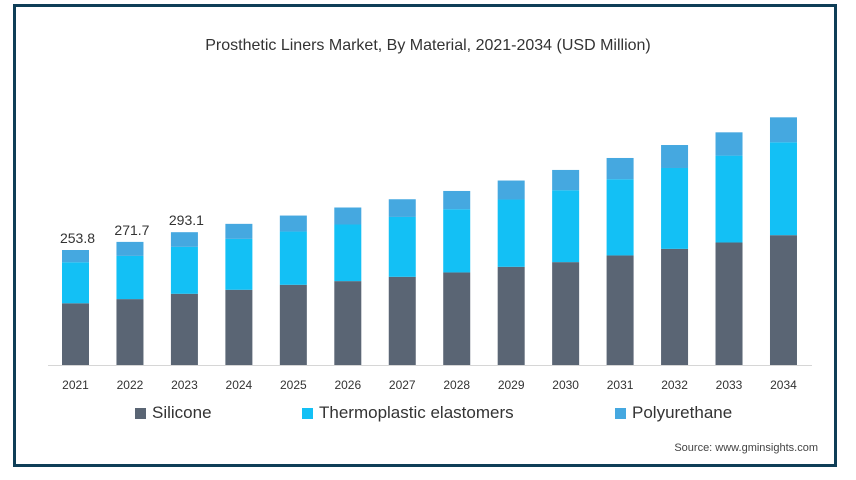 The height and width of the screenshot is (480, 856). Describe the element at coordinates (682, 412) in the screenshot. I see `legend-label: Polyurethane` at that location.